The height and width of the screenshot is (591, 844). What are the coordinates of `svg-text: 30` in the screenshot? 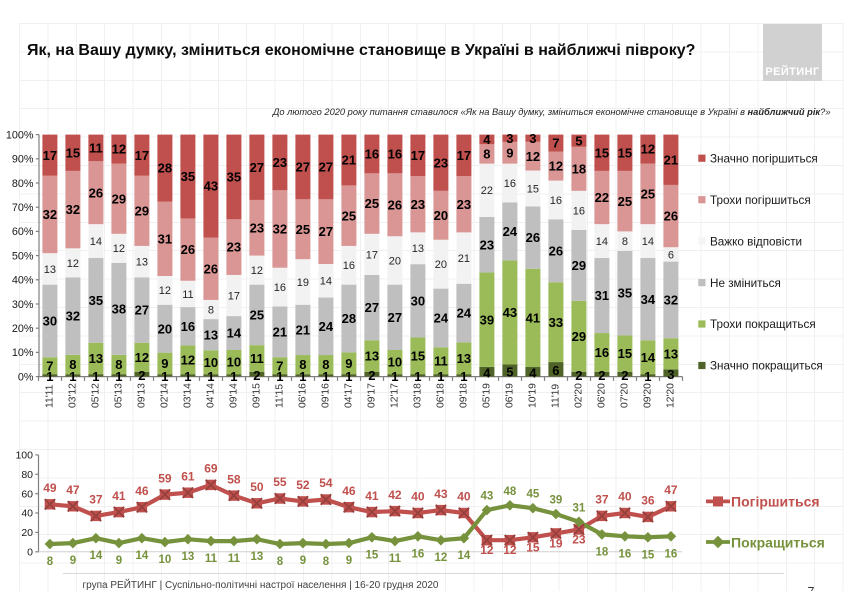 It's located at (50, 321).